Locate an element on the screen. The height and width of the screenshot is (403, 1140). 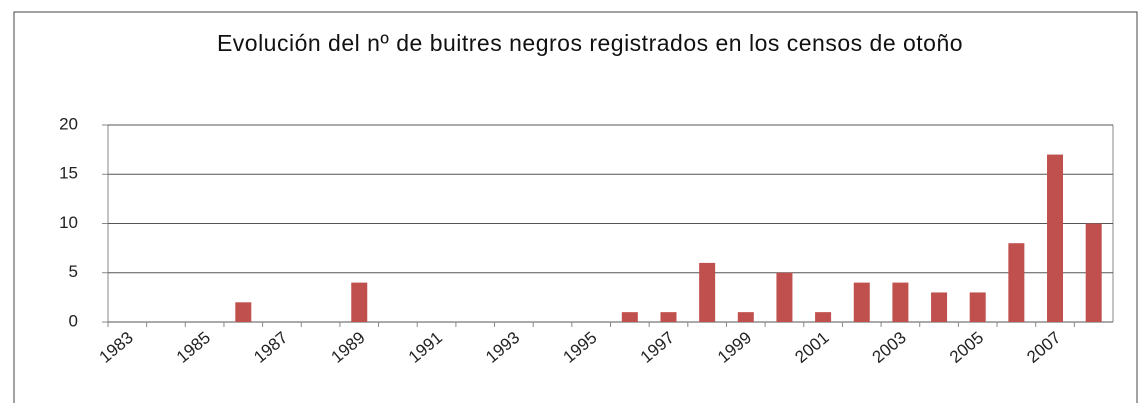
x-tick-label: 1999 is located at coordinates (734, 347).